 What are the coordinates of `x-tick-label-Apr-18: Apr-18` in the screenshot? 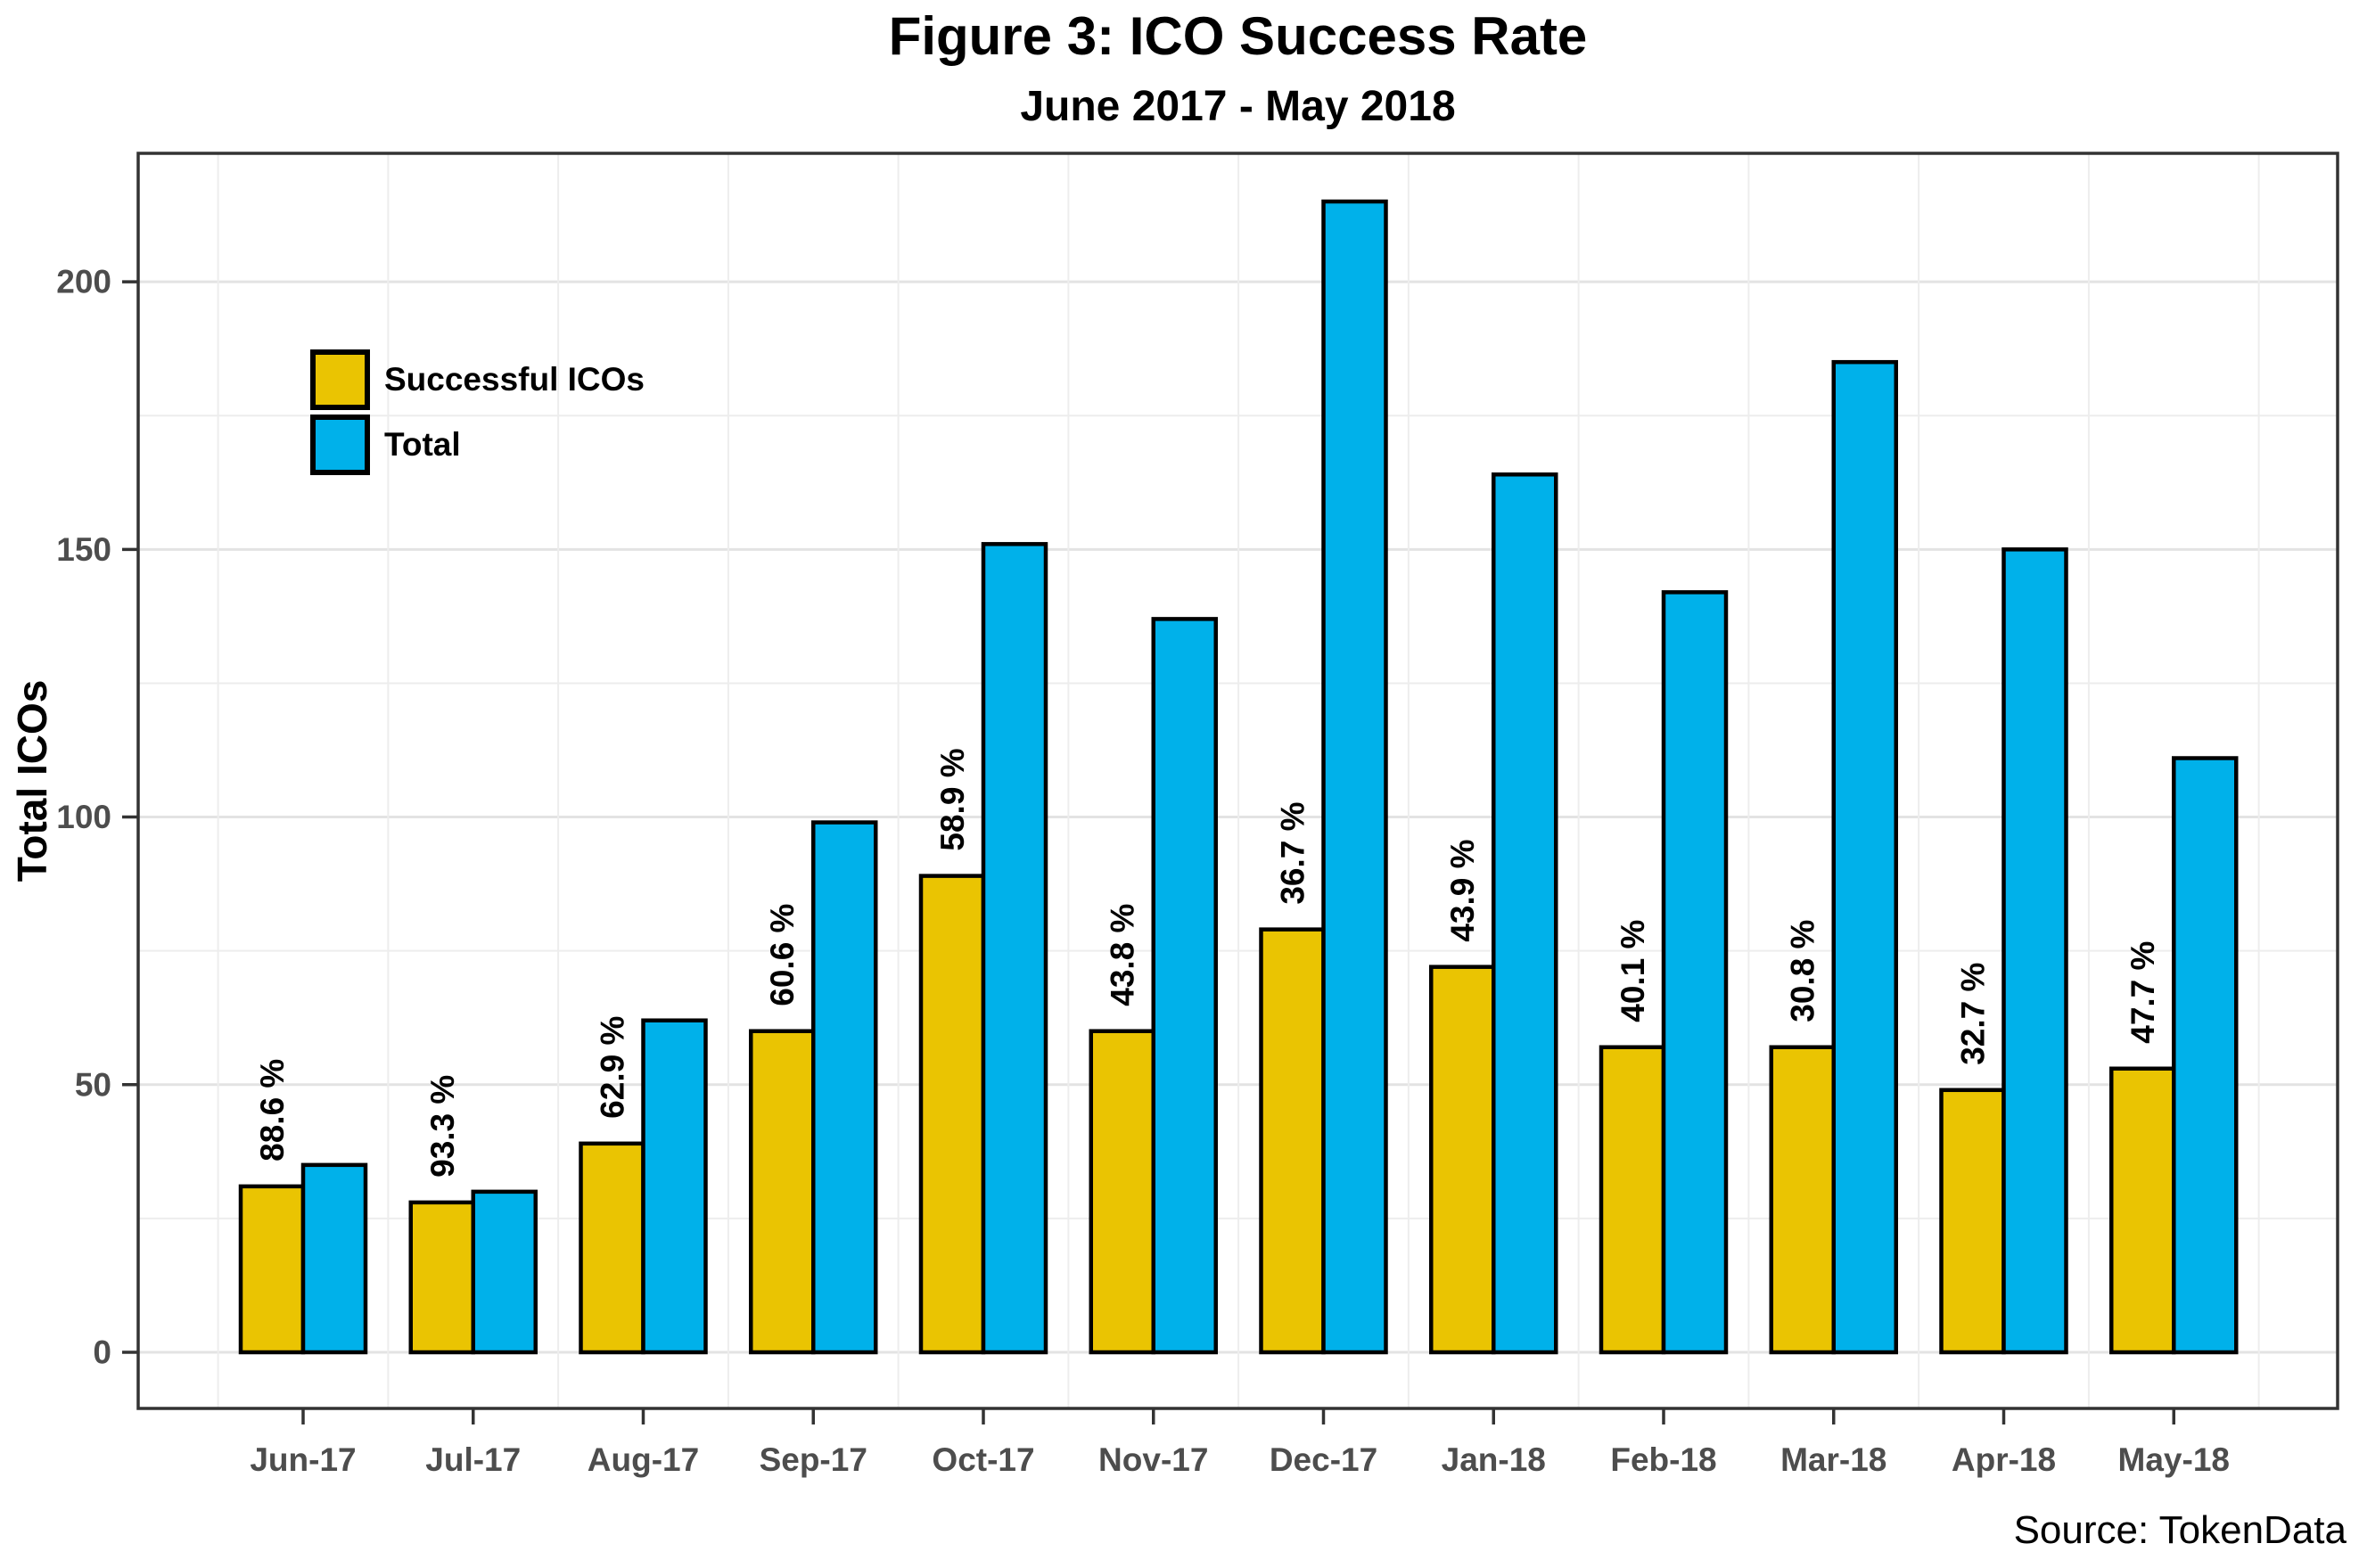 It's located at (2004, 1460).